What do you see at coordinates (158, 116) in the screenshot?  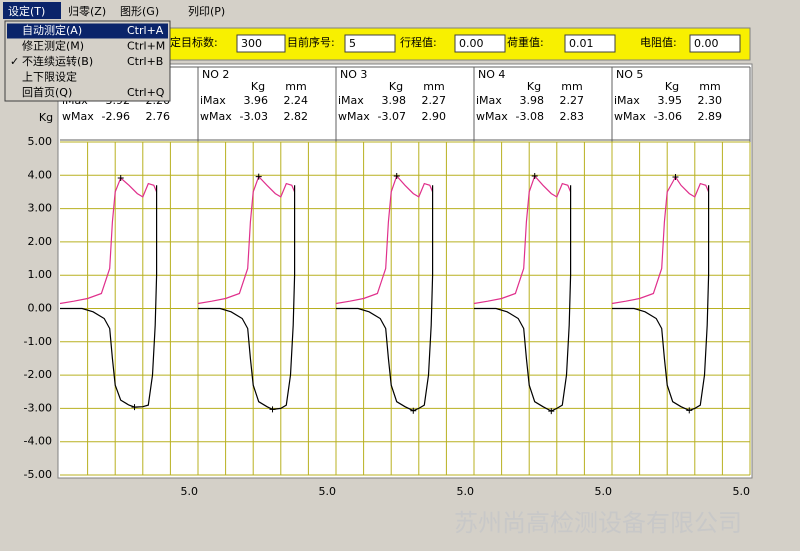 I see `row-value: 2.76` at bounding box center [158, 116].